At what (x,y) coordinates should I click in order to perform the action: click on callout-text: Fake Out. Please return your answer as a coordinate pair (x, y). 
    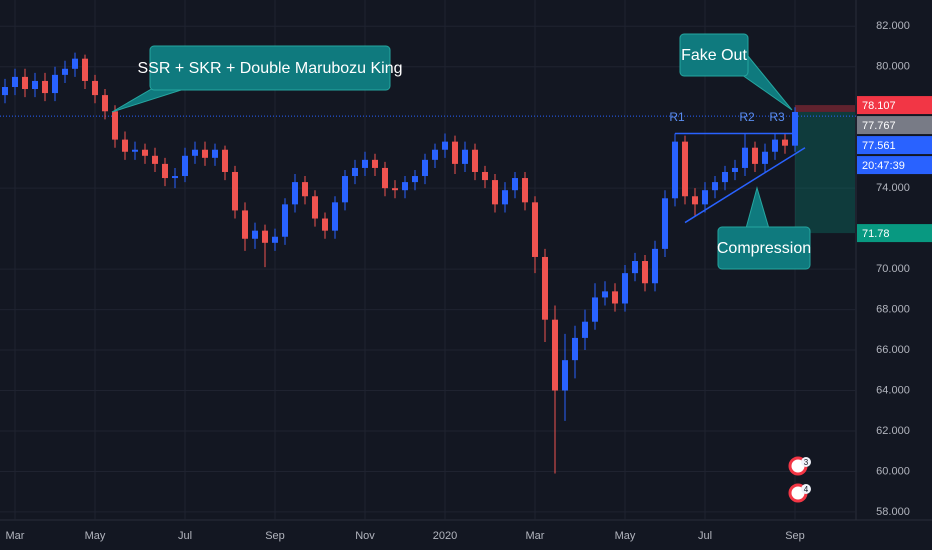
    Looking at the image, I should click on (714, 55).